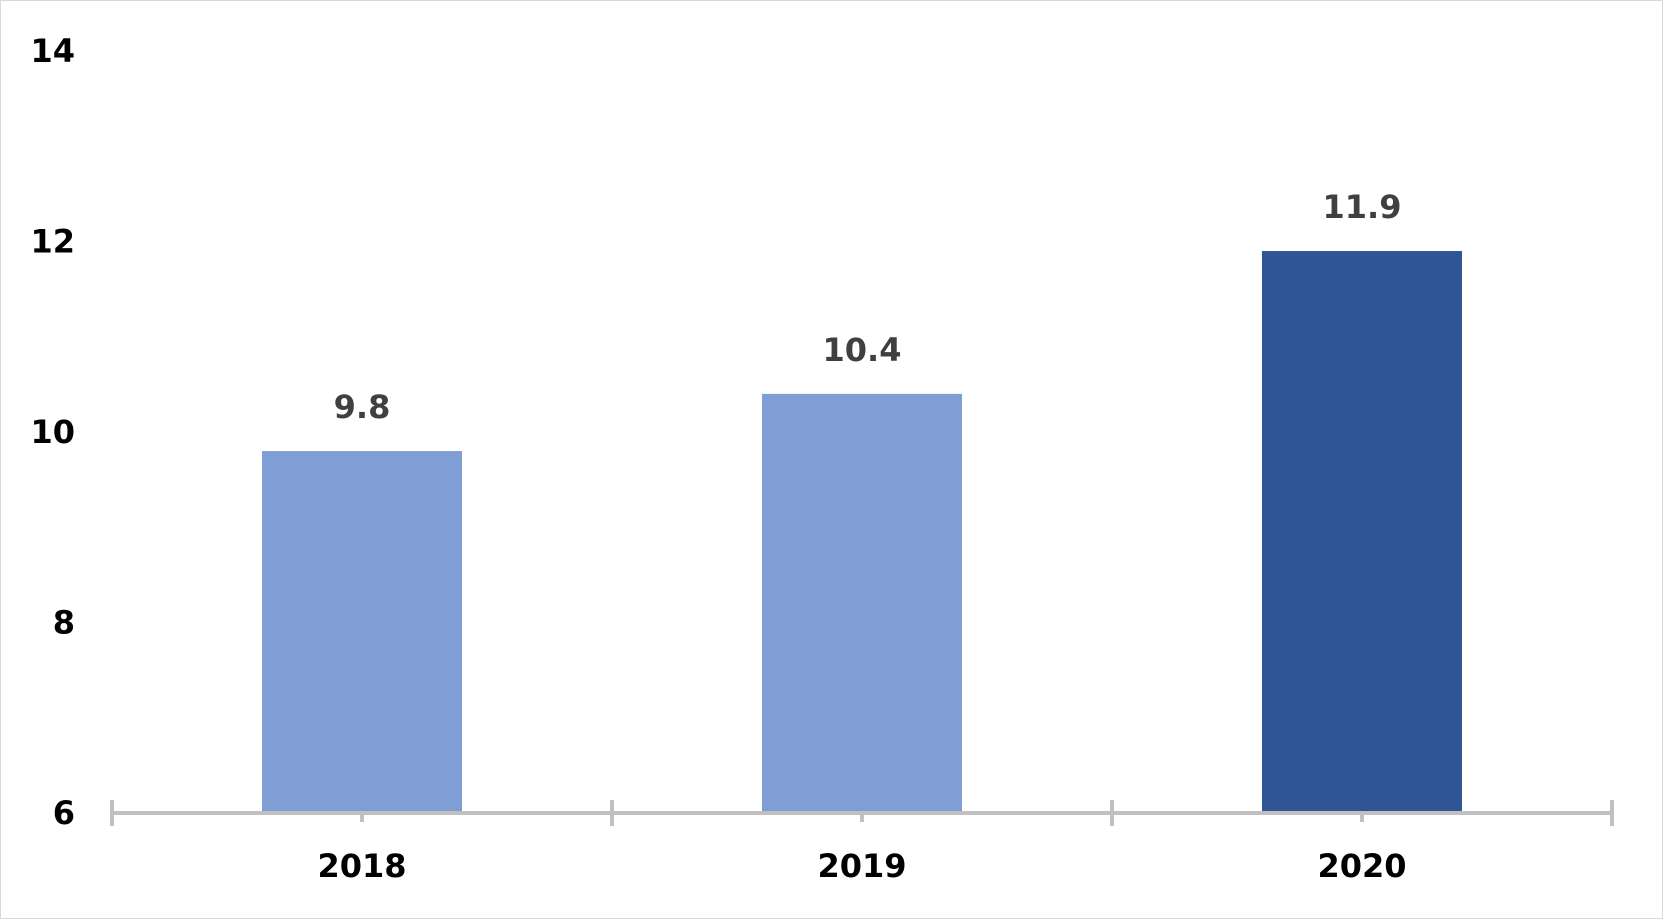  I want to click on y-tick-label: 14, so click(52, 51).